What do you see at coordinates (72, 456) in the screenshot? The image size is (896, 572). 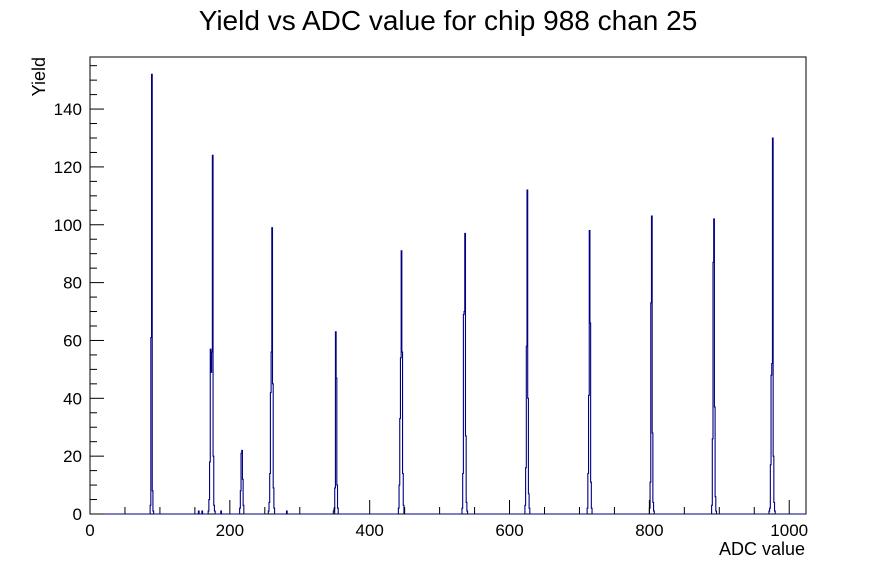 I see `y-tick-label: 20` at bounding box center [72, 456].